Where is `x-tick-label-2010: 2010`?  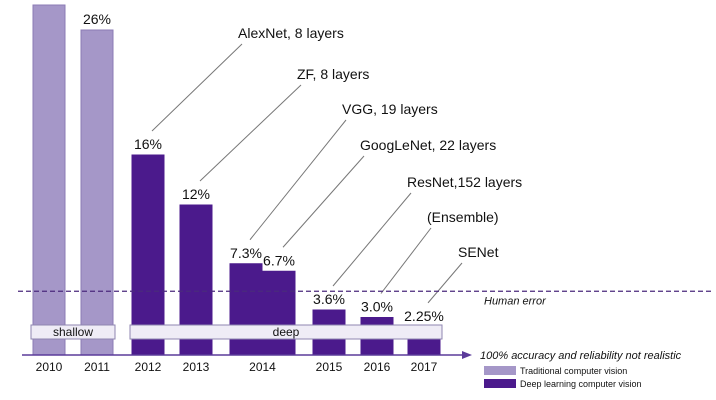
x-tick-label-2010: 2010 is located at coordinates (49, 367).